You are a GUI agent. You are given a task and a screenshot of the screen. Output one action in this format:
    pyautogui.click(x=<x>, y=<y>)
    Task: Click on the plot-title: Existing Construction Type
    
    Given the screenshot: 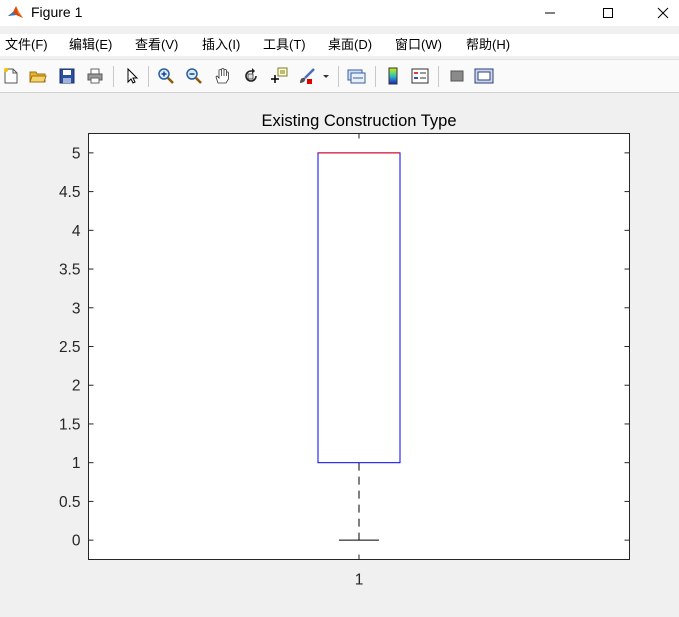 What is the action you would take?
    pyautogui.click(x=358, y=121)
    